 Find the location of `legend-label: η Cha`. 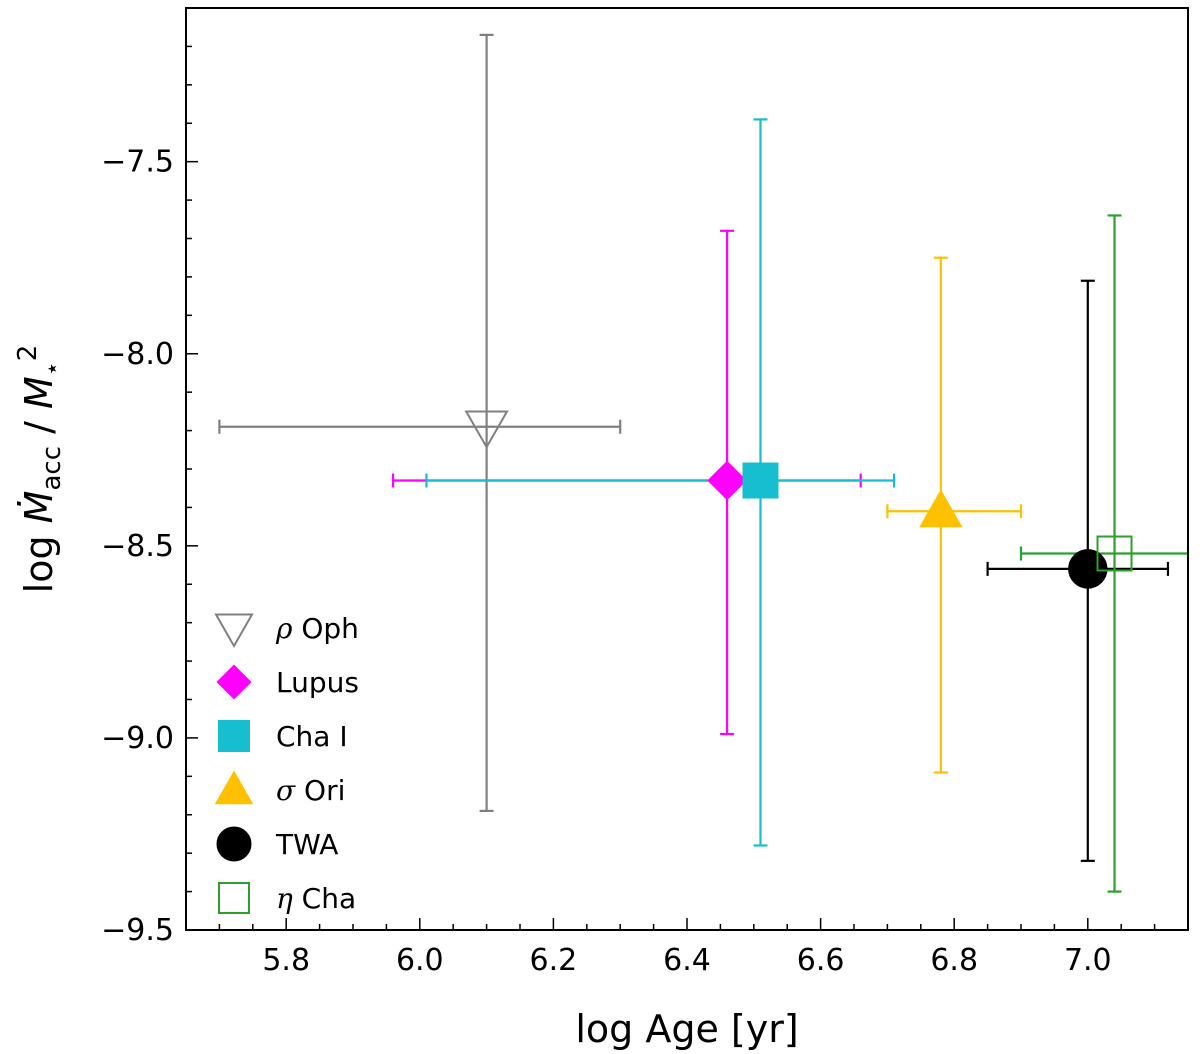

legend-label: η Cha is located at coordinates (316, 898).